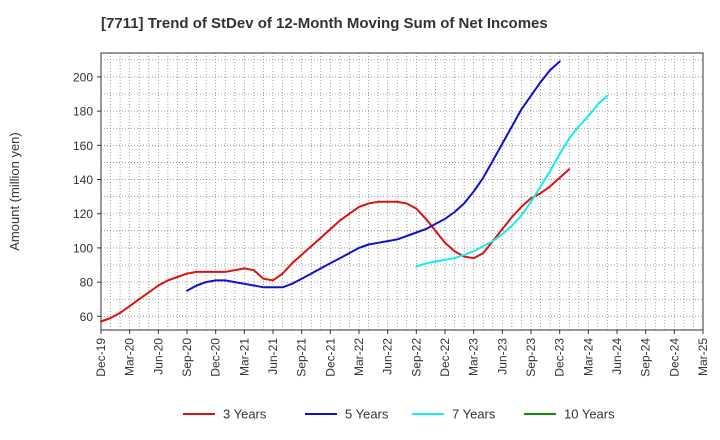  What do you see at coordinates (367, 414) in the screenshot?
I see `legend-label: 5 Years` at bounding box center [367, 414].